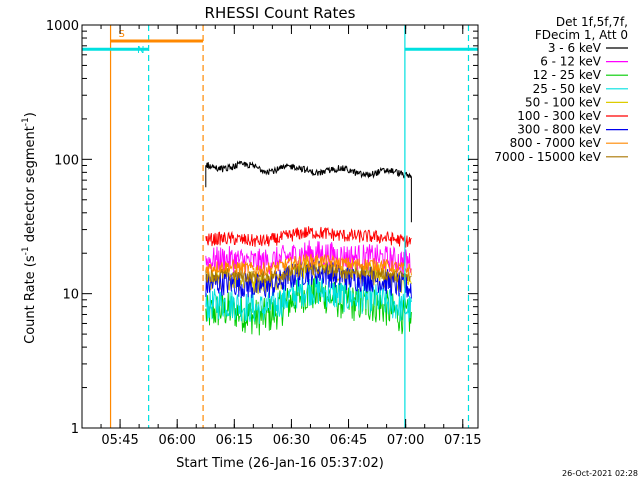  I want to click on legend-label-0: 3 - 6 keV, so click(575, 48).